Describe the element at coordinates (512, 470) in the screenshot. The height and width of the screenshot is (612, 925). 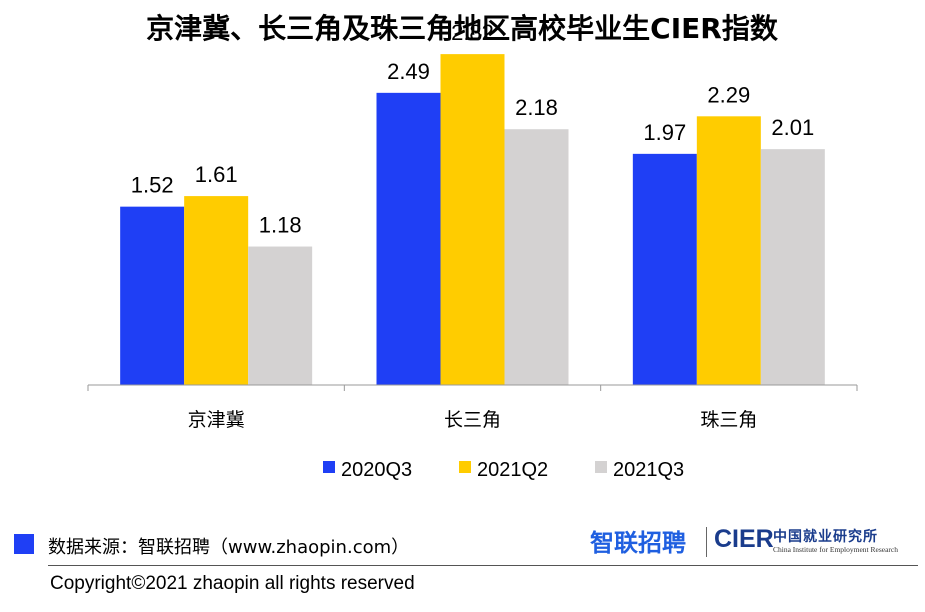
I see `legend-label: 2021Q2` at that location.